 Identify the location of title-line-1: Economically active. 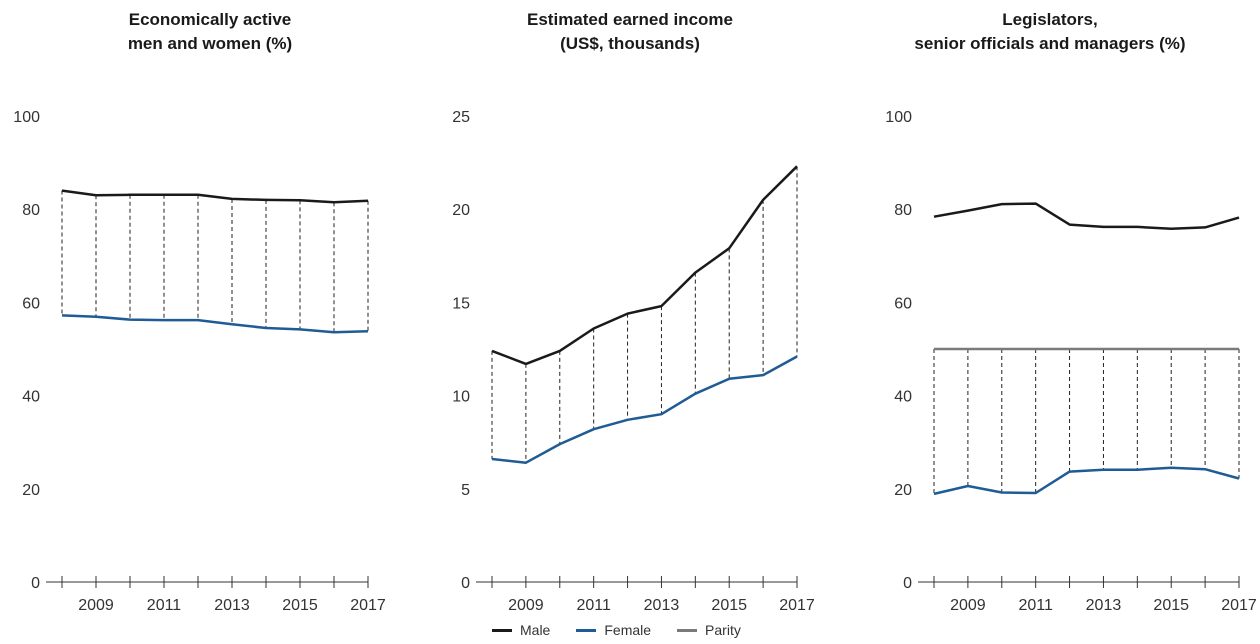
(210, 19).